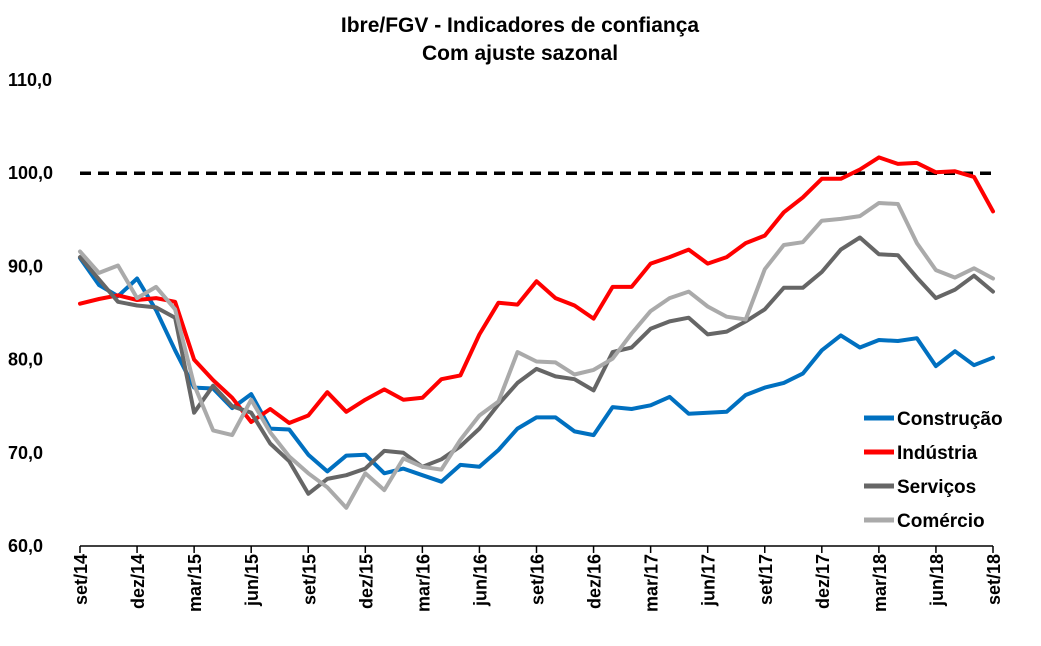 The width and height of the screenshot is (1041, 646). What do you see at coordinates (595, 581) in the screenshot?
I see `x-tick-label: dez/16` at bounding box center [595, 581].